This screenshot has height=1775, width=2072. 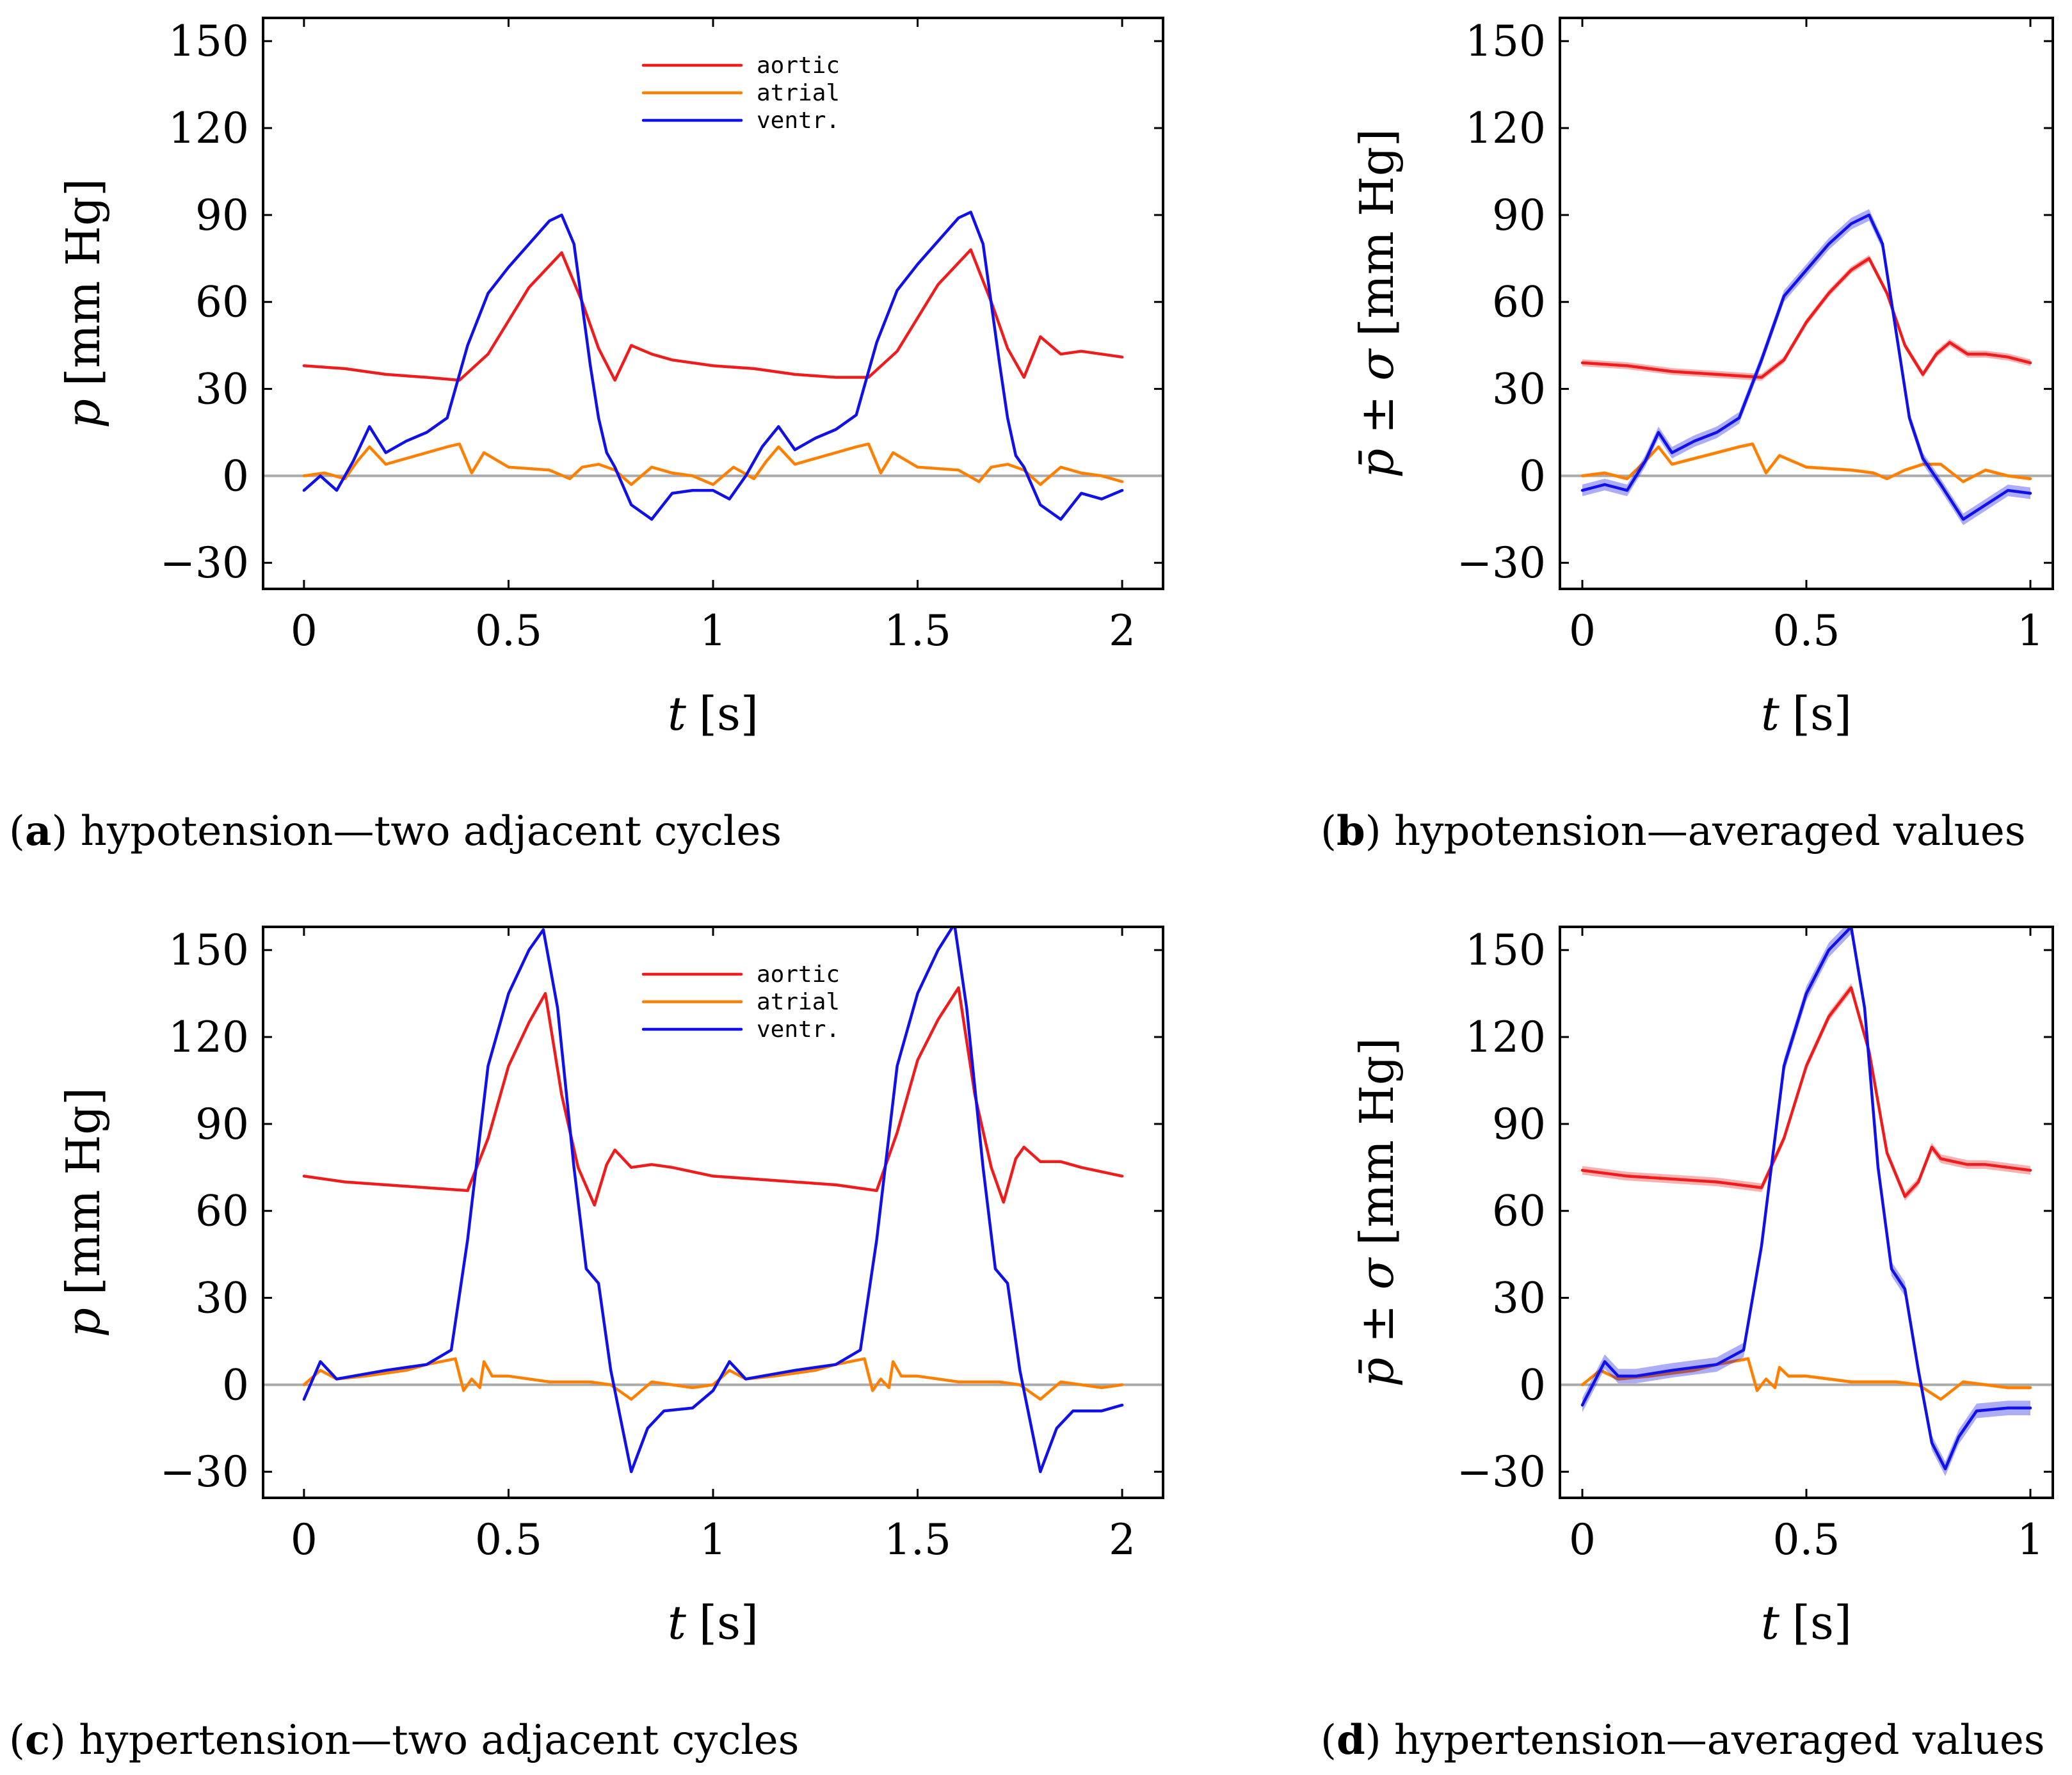 I want to click on y-axis-unit-c: [mm Hg], so click(x=83, y=1192).